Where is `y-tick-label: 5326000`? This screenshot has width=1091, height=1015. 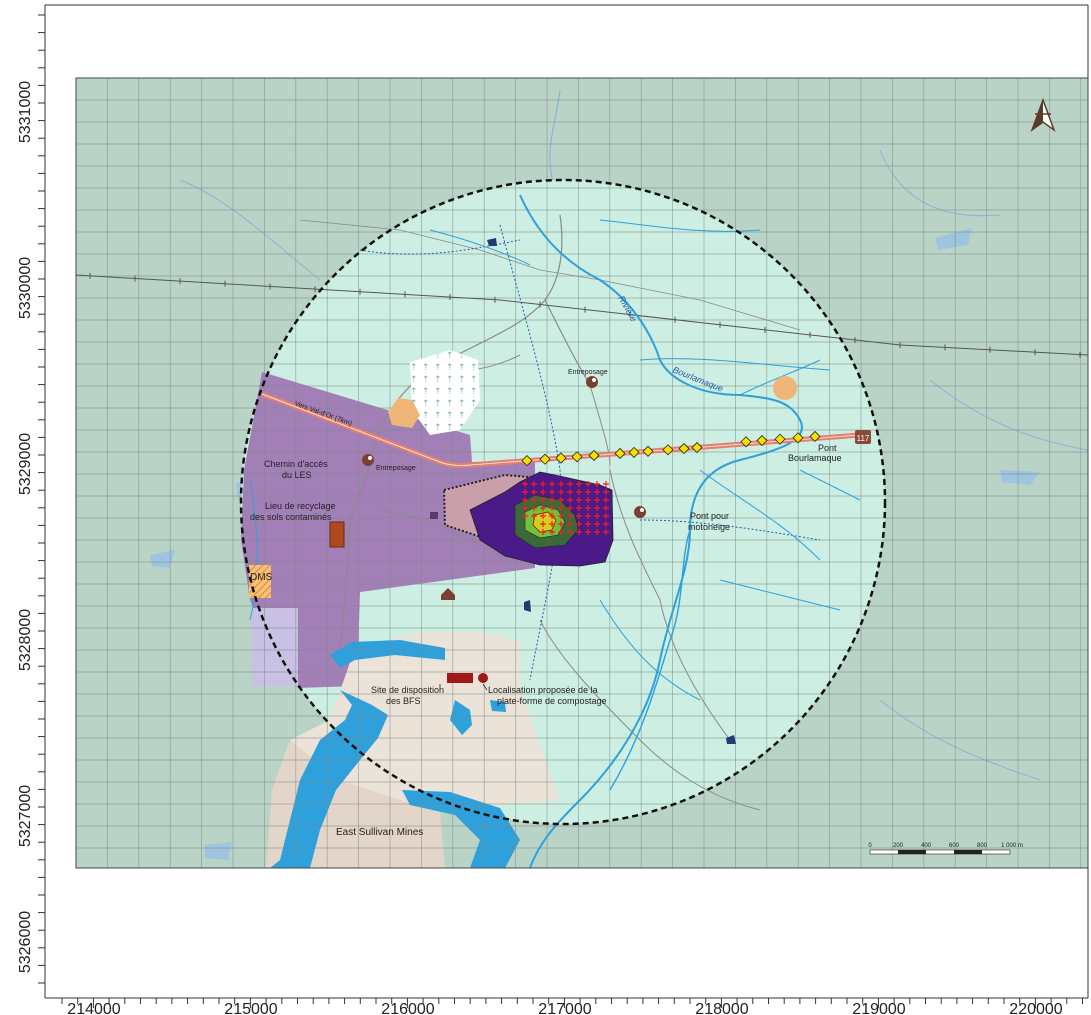
y-tick-label: 5326000 is located at coordinates (25, 942).